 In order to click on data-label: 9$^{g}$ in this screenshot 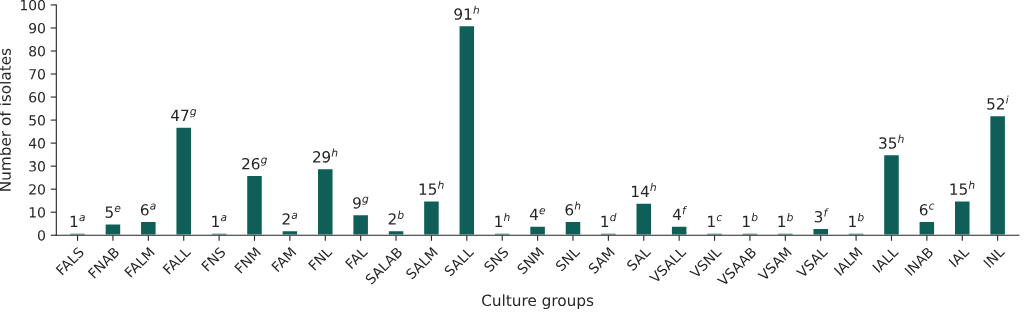, I will do `click(361, 202)`.